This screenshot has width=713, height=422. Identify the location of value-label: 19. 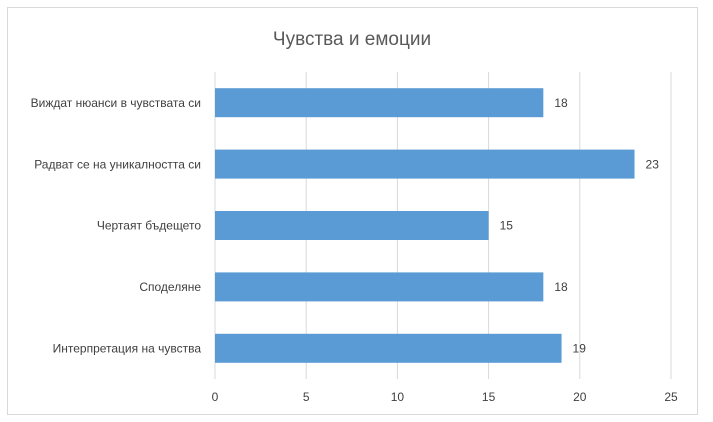
(580, 348).